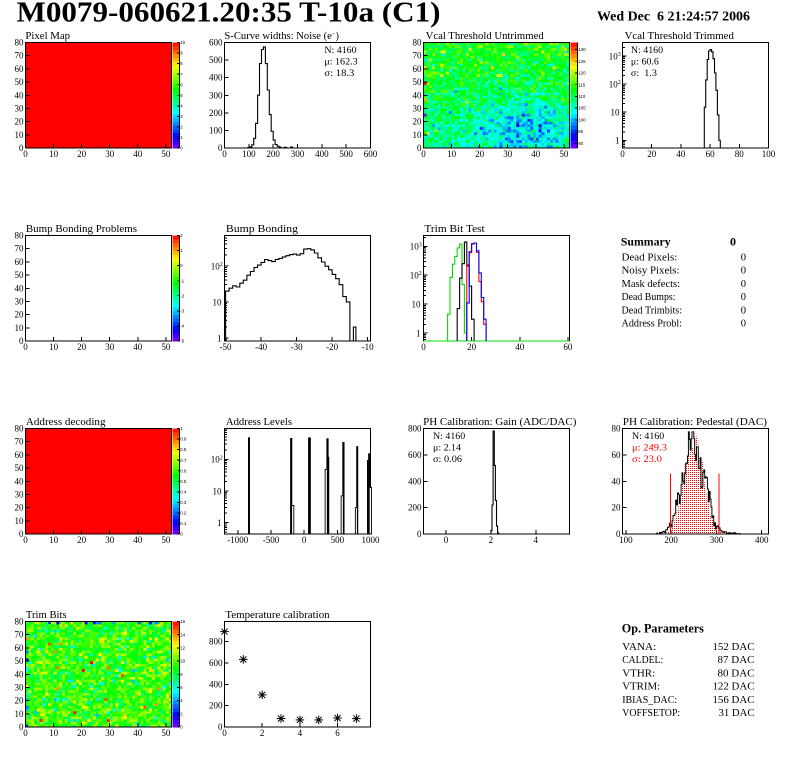  I want to click on svg-text: 80 DAC, so click(736, 673).